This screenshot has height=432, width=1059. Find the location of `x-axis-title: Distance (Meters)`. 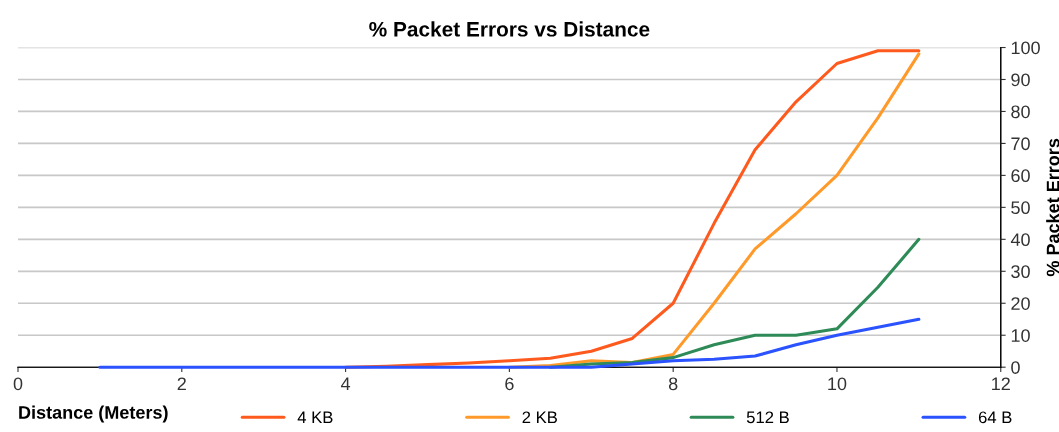

x-axis-title: Distance (Meters) is located at coordinates (93, 414).